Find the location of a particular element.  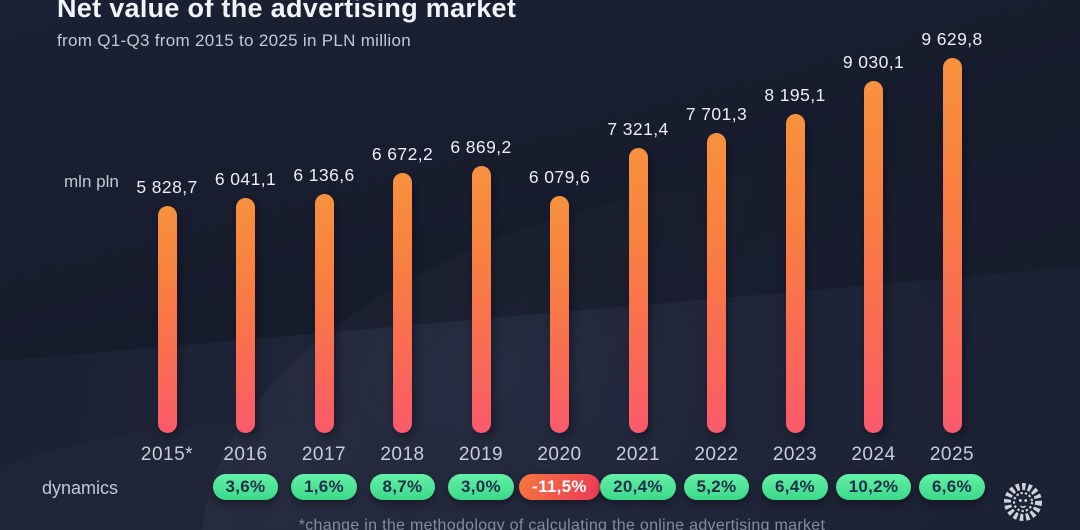

dynamics-pill-wrap: 3,0% is located at coordinates (481, 487).